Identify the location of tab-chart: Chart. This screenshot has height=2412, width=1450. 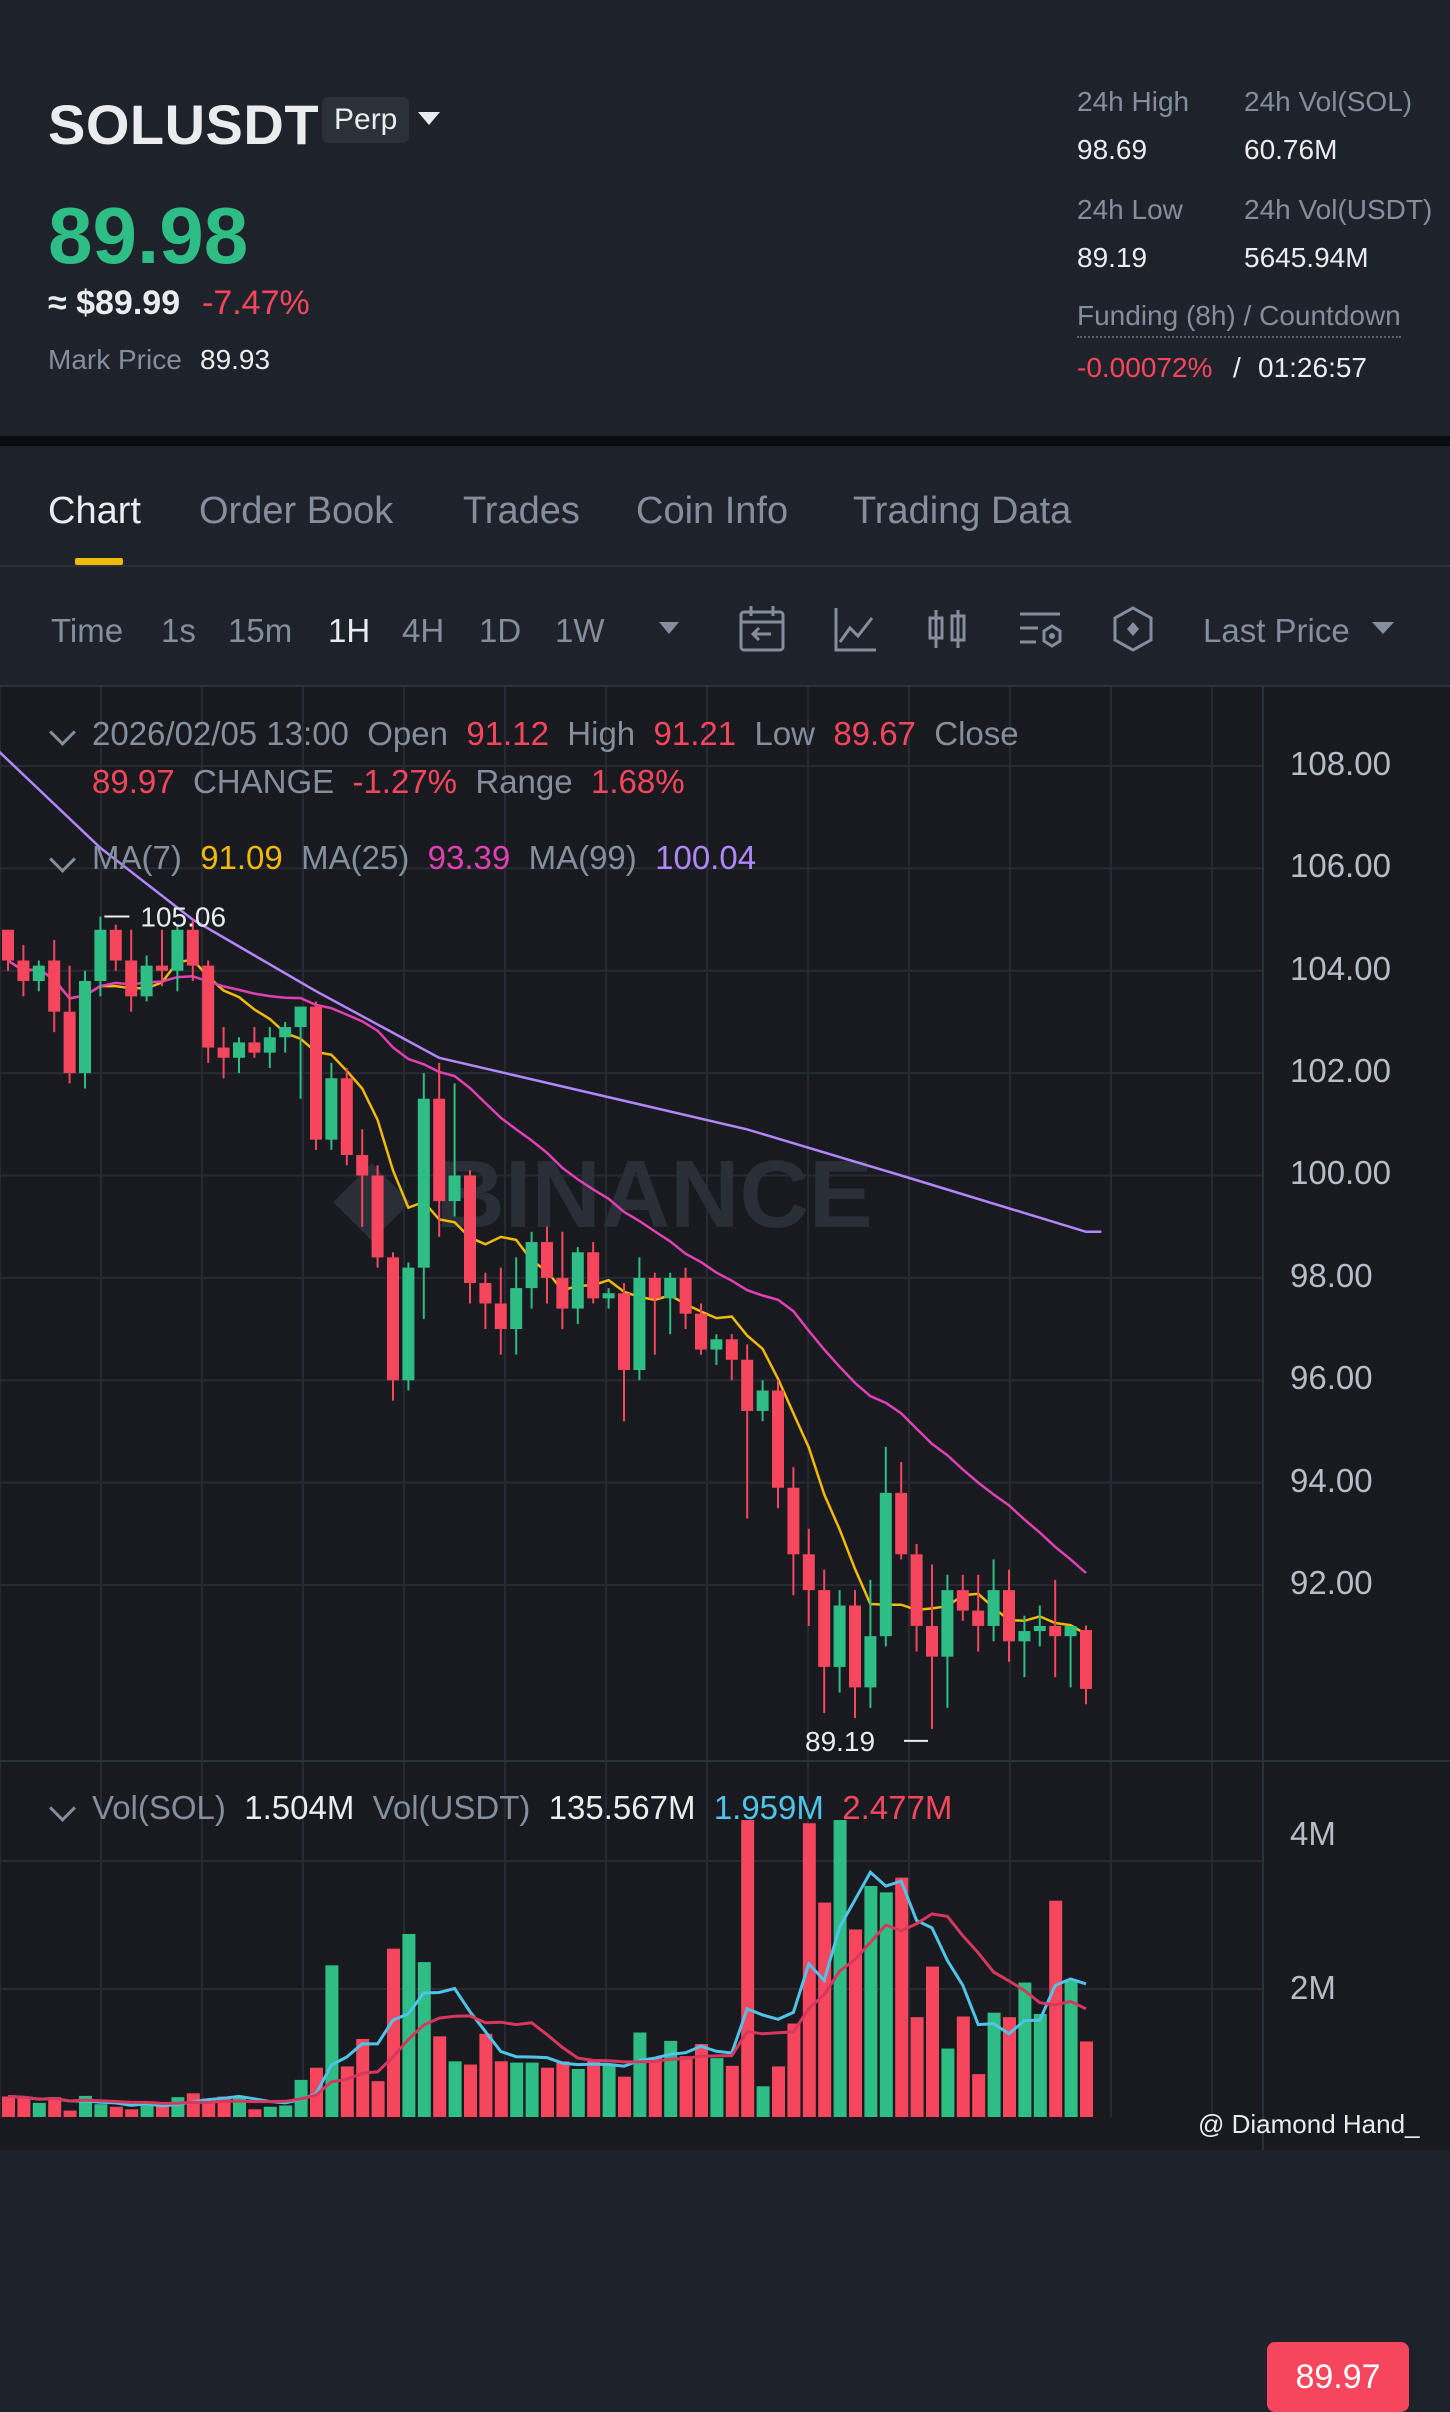
(94, 511).